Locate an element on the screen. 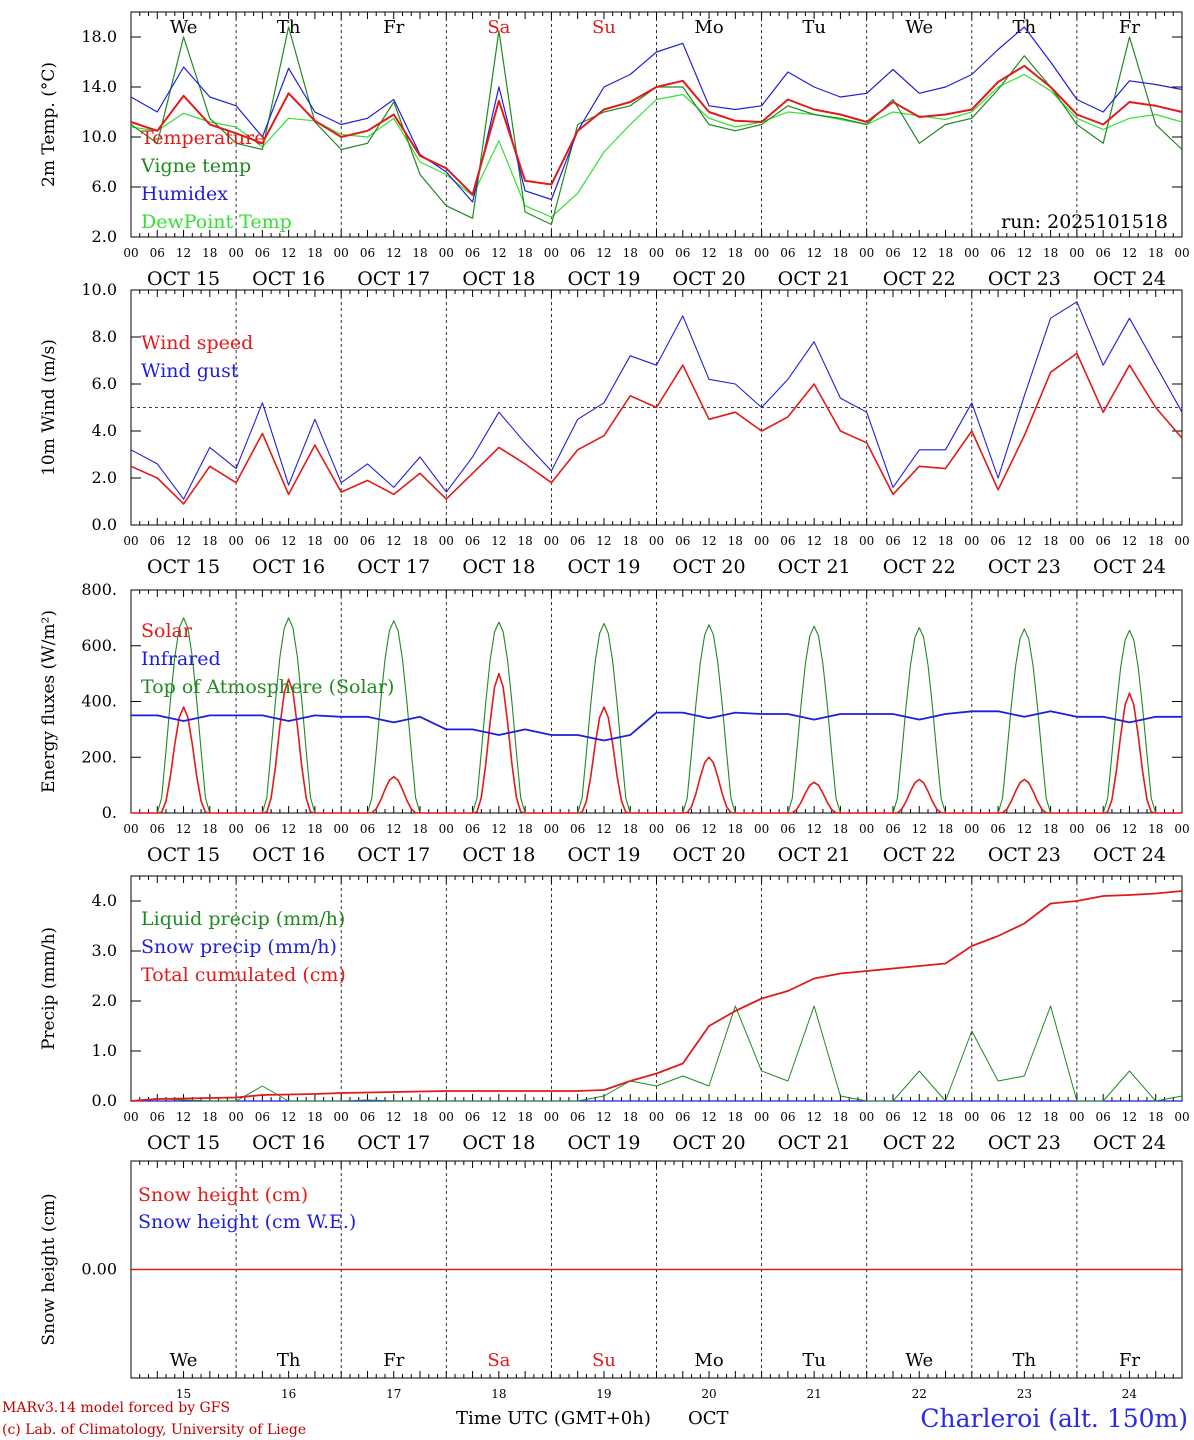 This screenshot has height=1440, width=1194. day-number: 22 is located at coordinates (919, 1394).